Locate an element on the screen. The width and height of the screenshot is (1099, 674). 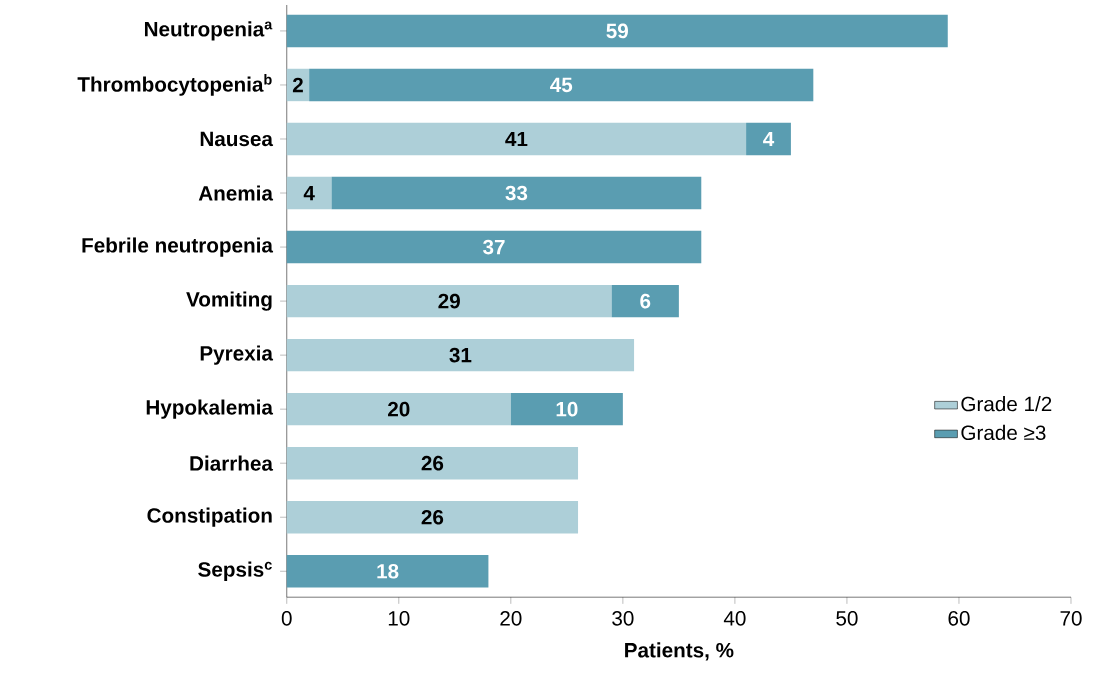
y-tick-label: Anemia is located at coordinates (236, 193).